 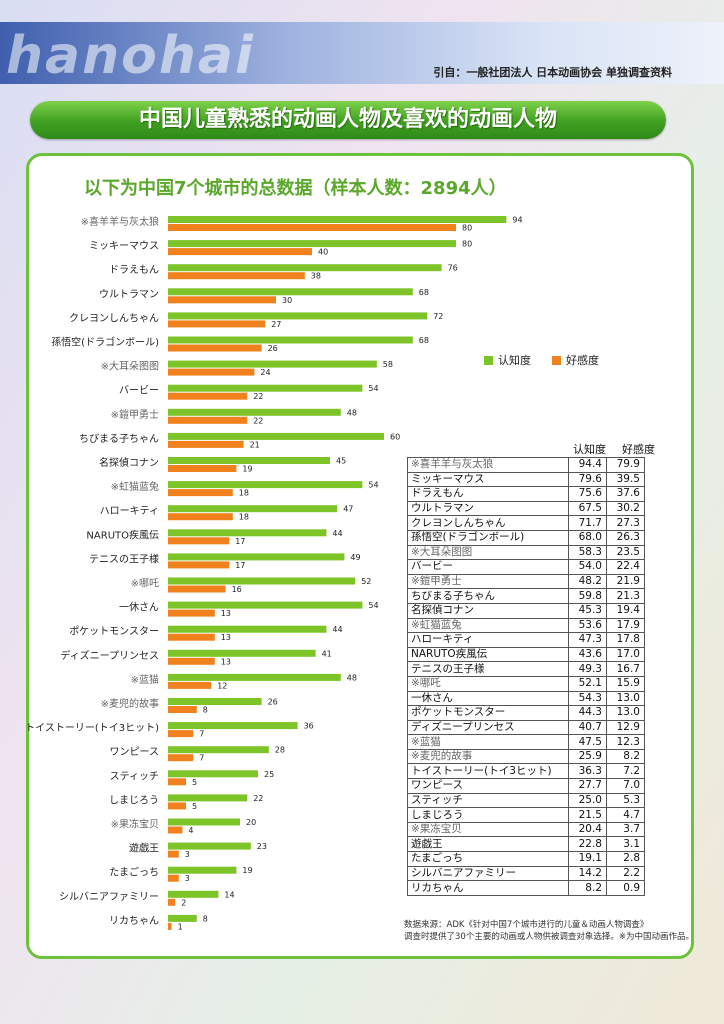 What do you see at coordinates (488, 683) in the screenshot?
I see `table-cell-name: ※哪吒` at bounding box center [488, 683].